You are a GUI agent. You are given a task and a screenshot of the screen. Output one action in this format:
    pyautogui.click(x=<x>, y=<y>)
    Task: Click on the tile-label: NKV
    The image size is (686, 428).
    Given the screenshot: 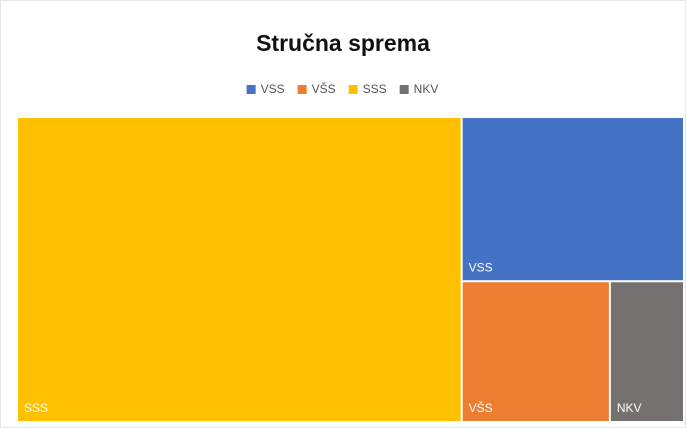 What is the action you would take?
    pyautogui.click(x=629, y=408)
    